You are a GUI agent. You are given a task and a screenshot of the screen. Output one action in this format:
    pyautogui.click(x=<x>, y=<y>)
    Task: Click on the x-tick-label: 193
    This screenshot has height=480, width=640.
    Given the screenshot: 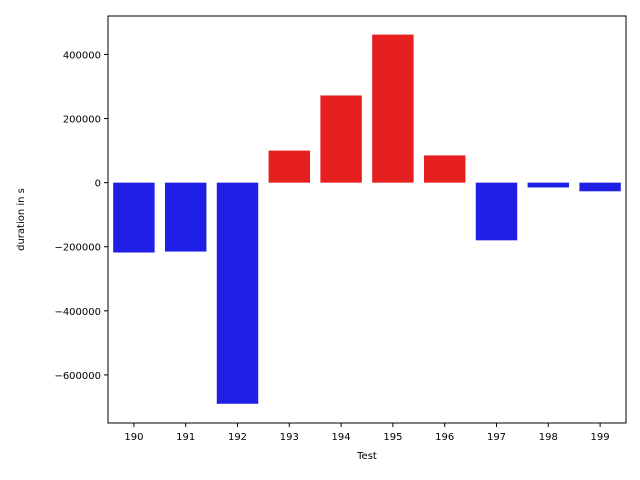 What is the action you would take?
    pyautogui.click(x=289, y=437)
    